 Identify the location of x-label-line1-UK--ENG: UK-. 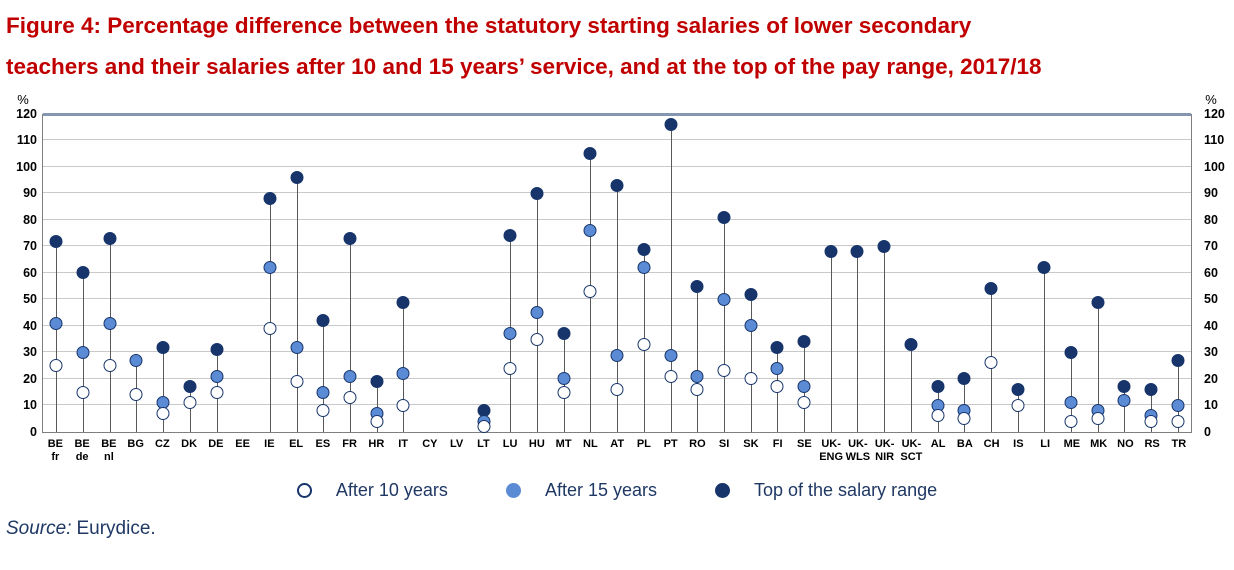
(831, 443).